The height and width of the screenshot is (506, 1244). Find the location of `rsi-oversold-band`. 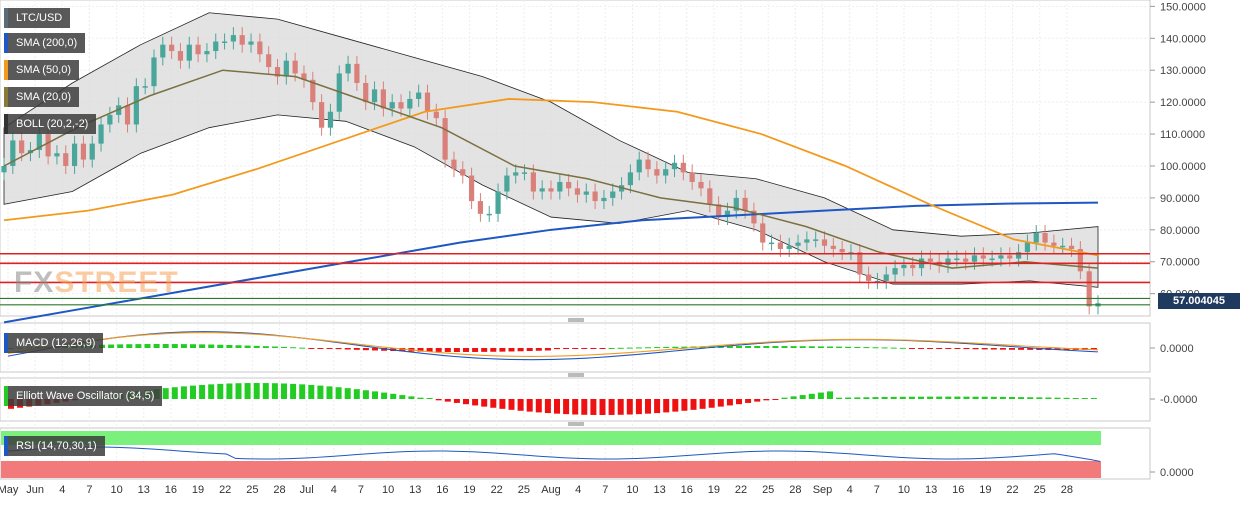

rsi-oversold-band is located at coordinates (551, 469).